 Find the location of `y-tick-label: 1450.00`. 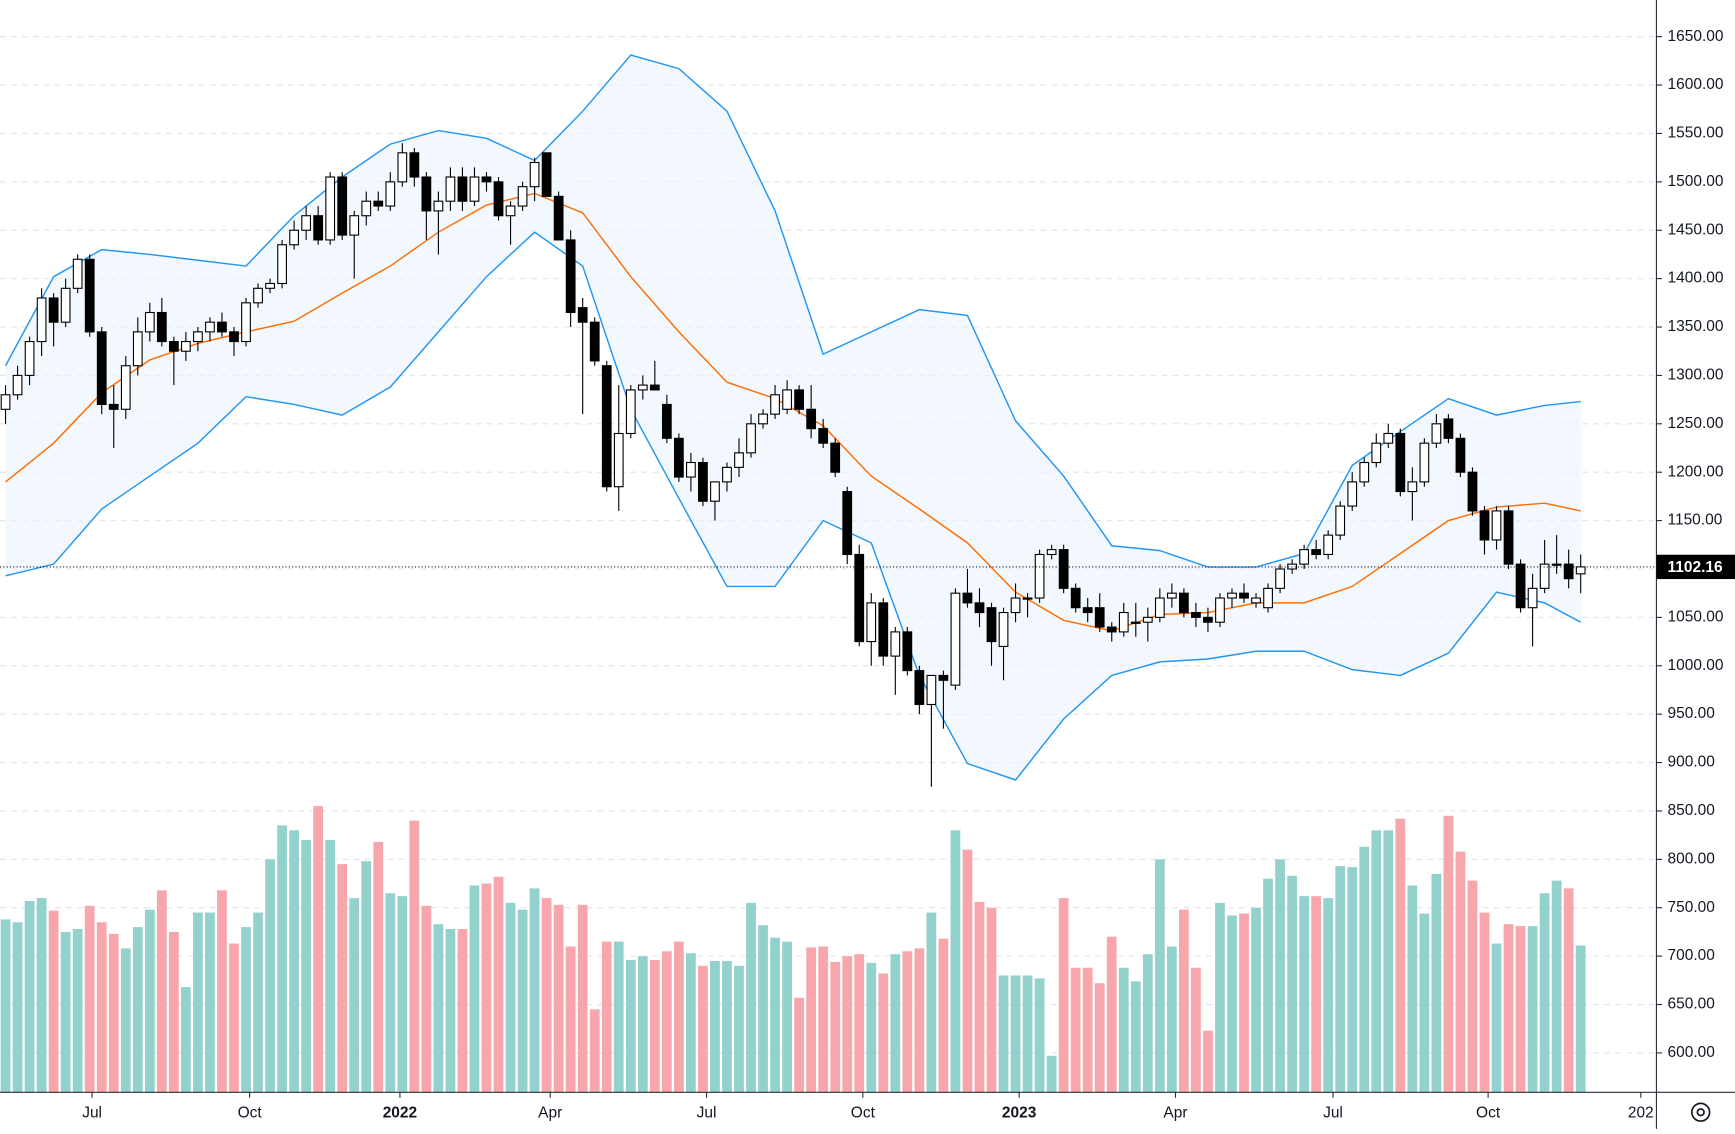

y-tick-label: 1450.00 is located at coordinates (1696, 229).